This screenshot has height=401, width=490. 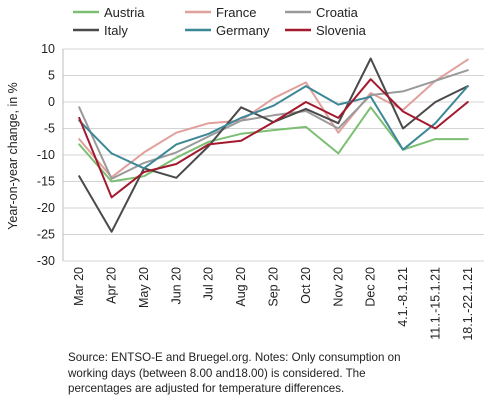 I want to click on y-tick-label: 5, so click(x=51, y=76).